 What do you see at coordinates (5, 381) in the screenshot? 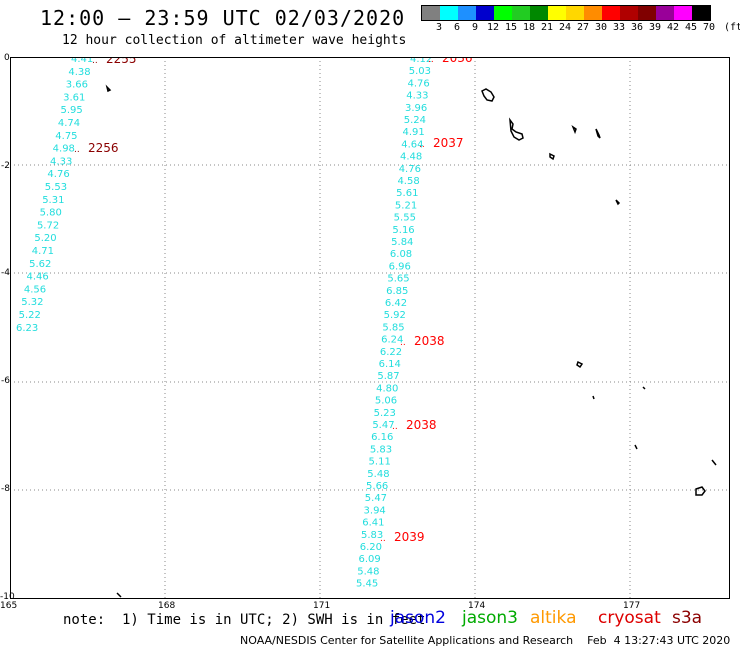
I see `y-tick-label: -6` at bounding box center [5, 381].